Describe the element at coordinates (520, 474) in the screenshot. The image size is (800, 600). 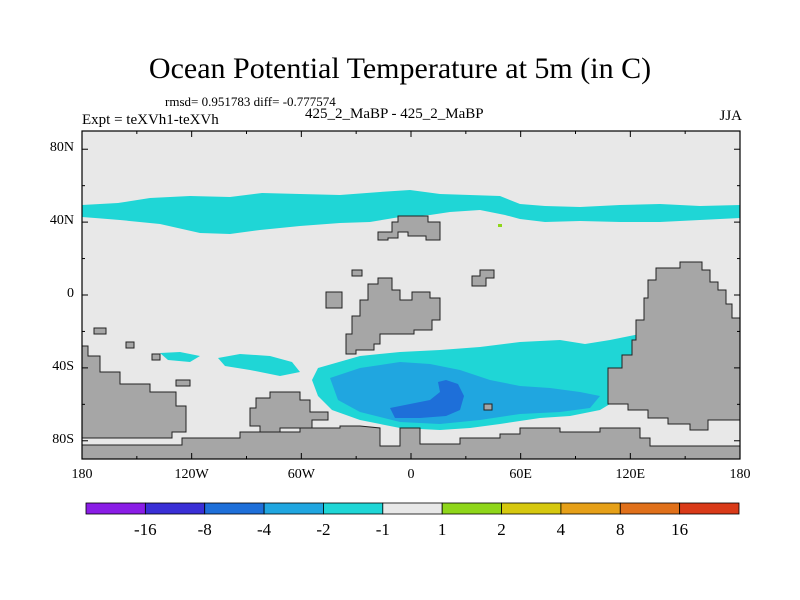
I see `lon-tick-label: 60E` at that location.